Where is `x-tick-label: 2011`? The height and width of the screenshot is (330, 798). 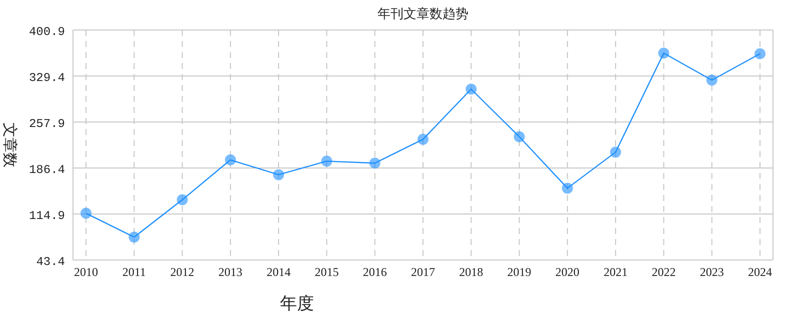 x-tick-label: 2011 is located at coordinates (134, 272).